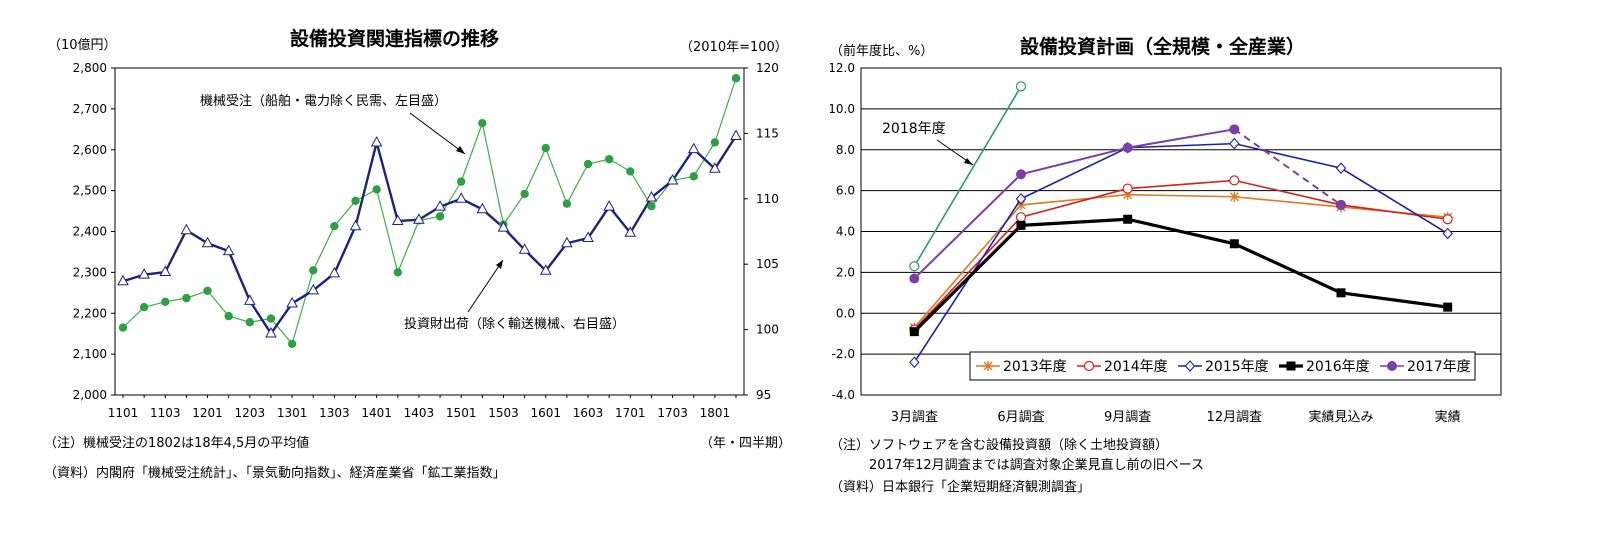 This screenshot has width=1621, height=535. I want to click on series-2013年度-point, so click(1127, 194).